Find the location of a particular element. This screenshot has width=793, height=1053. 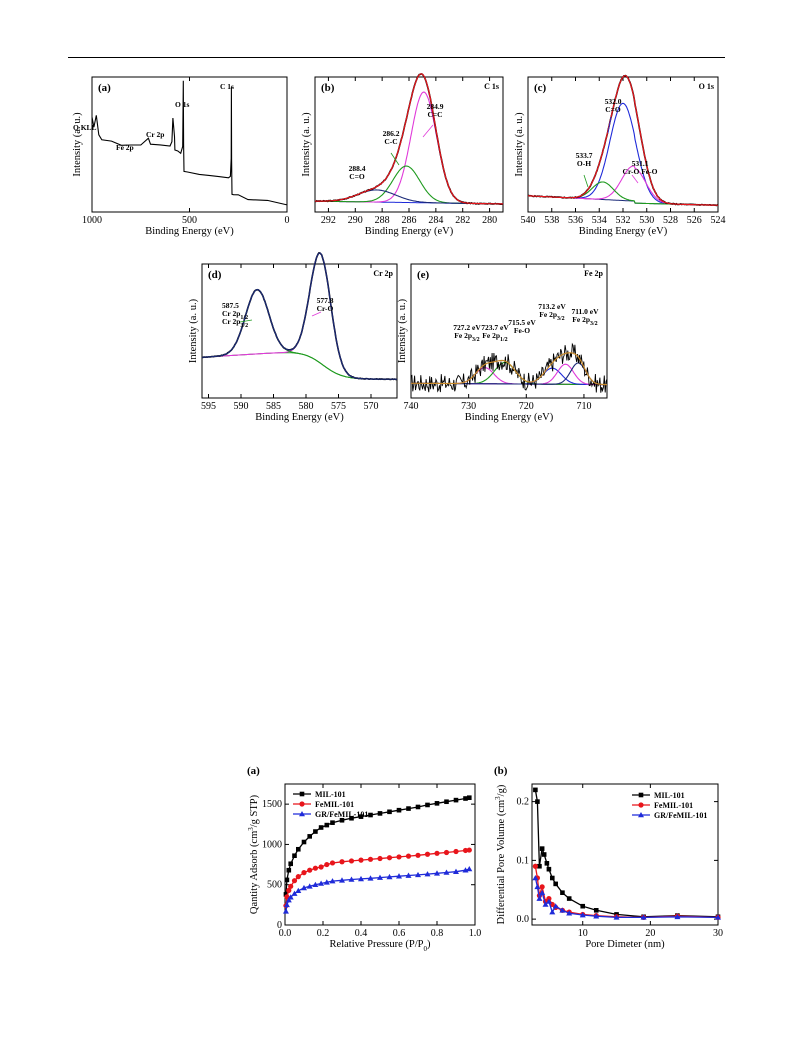

x-tick-label: 532 is located at coordinates (623, 220).